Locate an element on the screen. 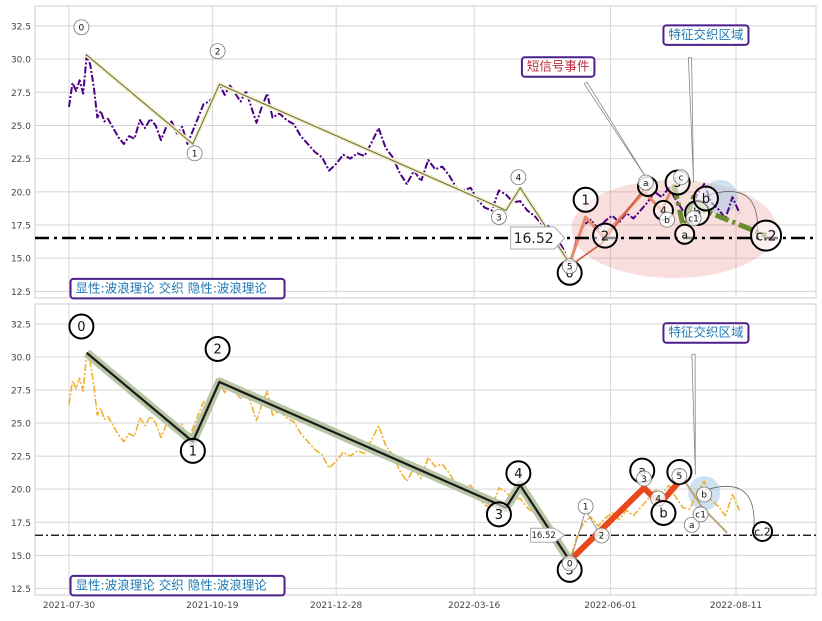 The image size is (822, 621). callout-text: 短信号事件 is located at coordinates (558, 66).